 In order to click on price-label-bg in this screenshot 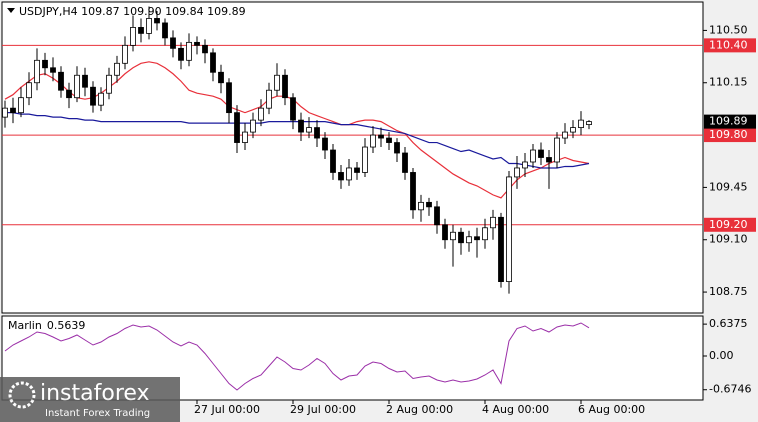, I will do `click(730, 121)`.